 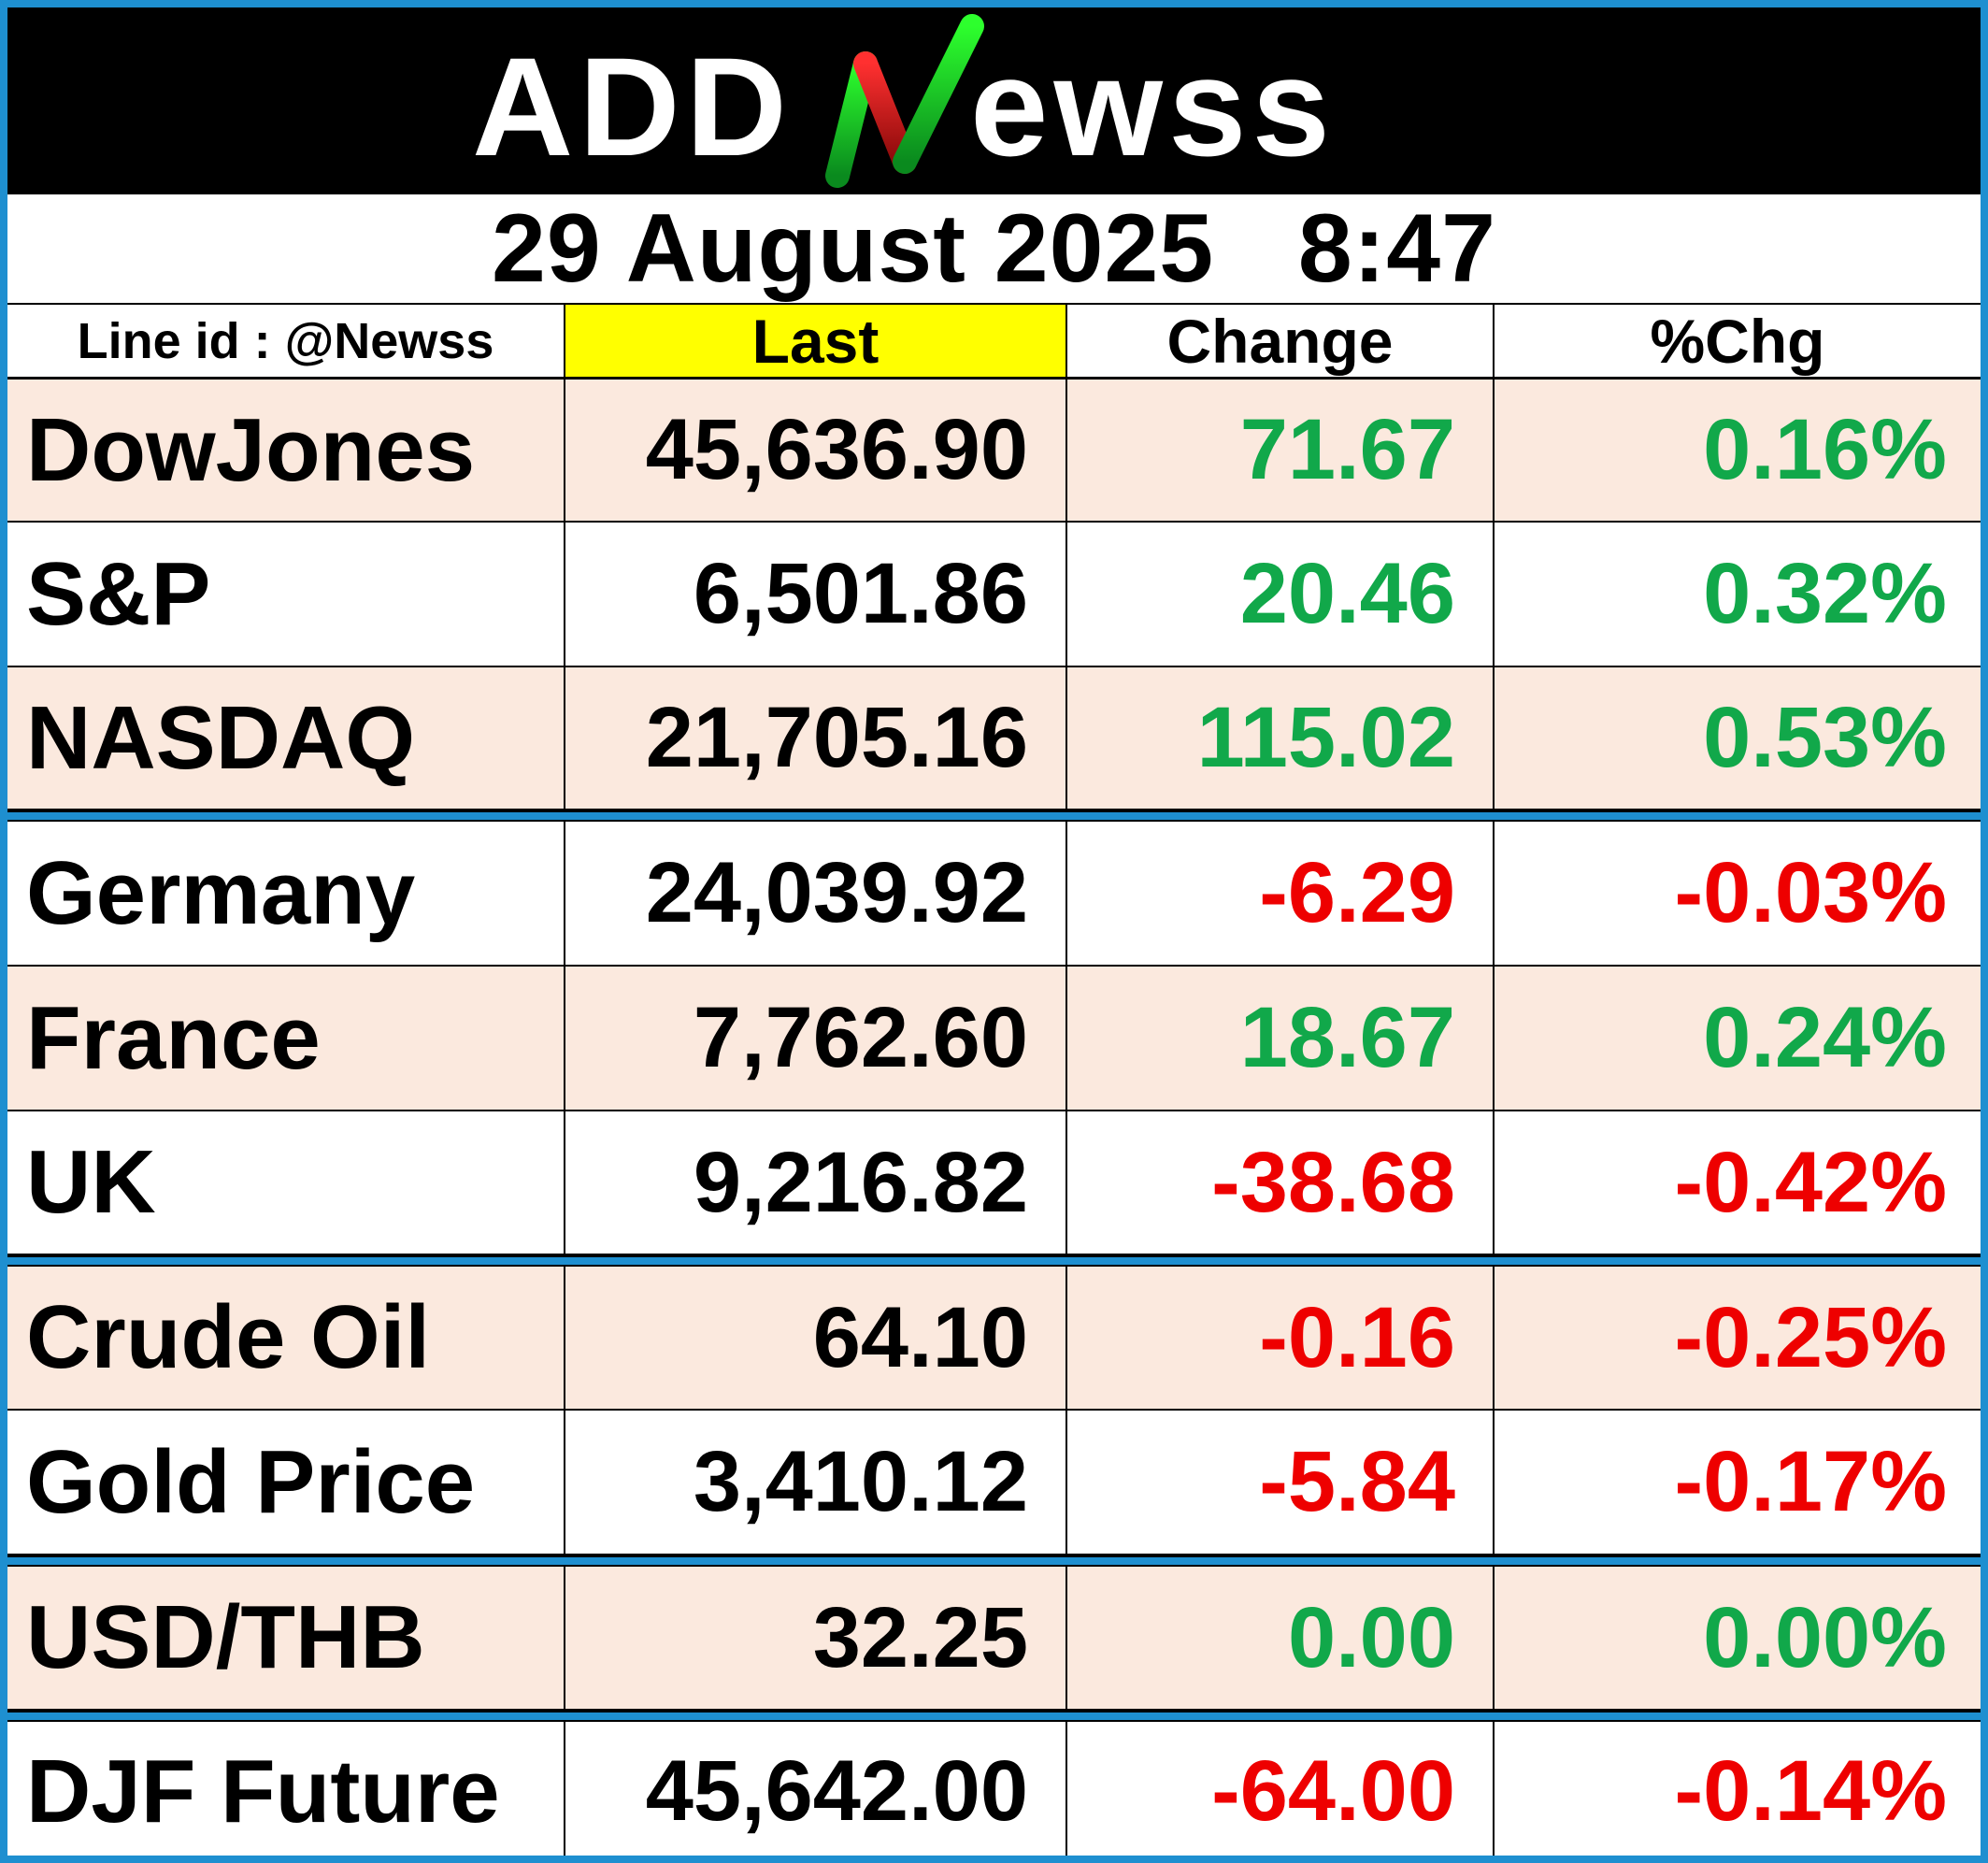 I want to click on cell-pct: -0.25%, so click(x=1811, y=1337).